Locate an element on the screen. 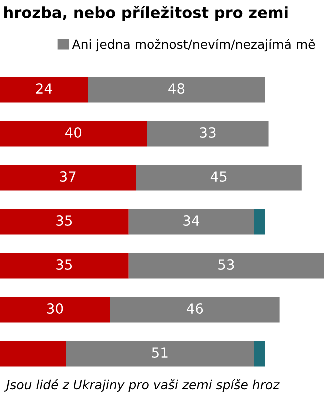 Image resolution: width=324 pixels, height=400 pixels. data-label: 51 is located at coordinates (160, 353).